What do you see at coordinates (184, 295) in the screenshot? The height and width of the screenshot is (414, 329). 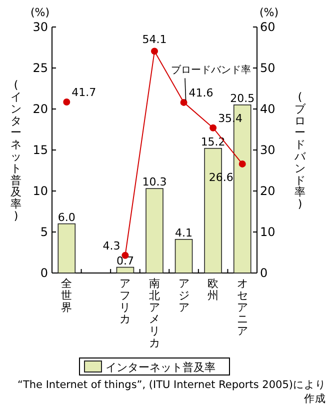 I see `category-label: アジア` at bounding box center [184, 295].